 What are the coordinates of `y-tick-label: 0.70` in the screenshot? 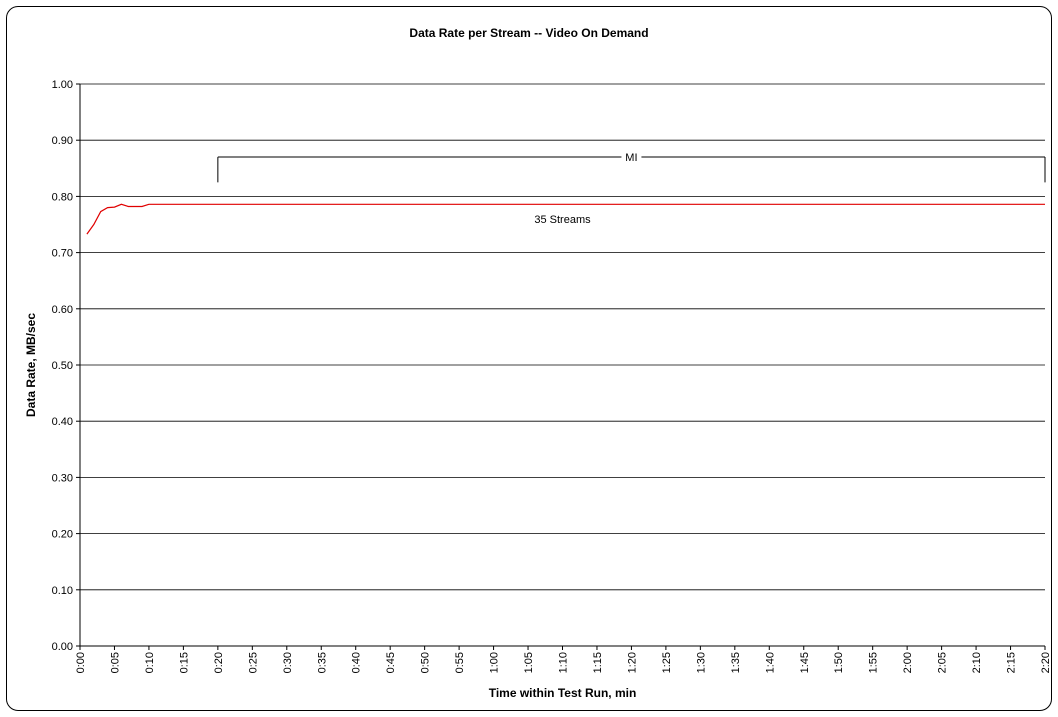 It's located at (62, 254).